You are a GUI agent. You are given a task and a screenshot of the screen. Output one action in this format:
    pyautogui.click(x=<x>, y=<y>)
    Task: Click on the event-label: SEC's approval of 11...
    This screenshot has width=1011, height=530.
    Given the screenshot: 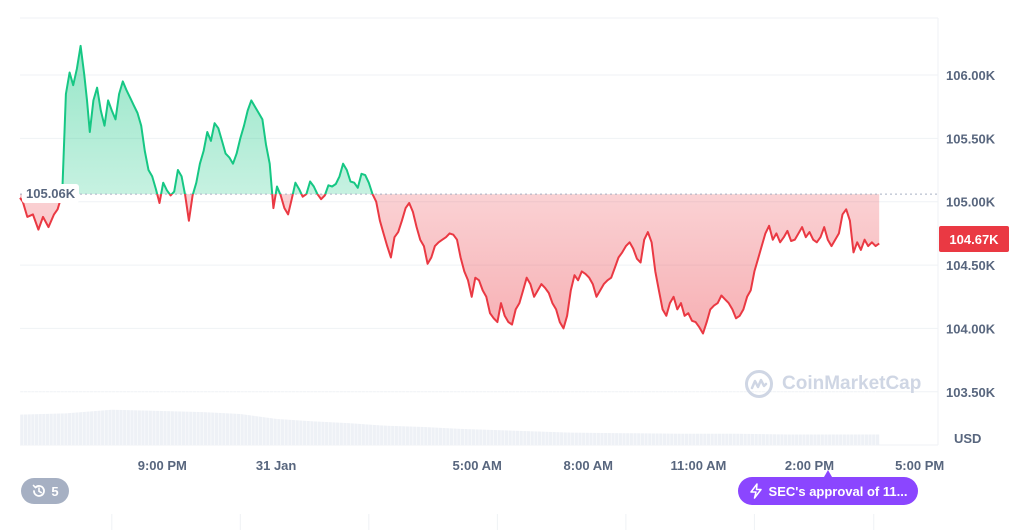 What is the action you would take?
    pyautogui.click(x=838, y=491)
    